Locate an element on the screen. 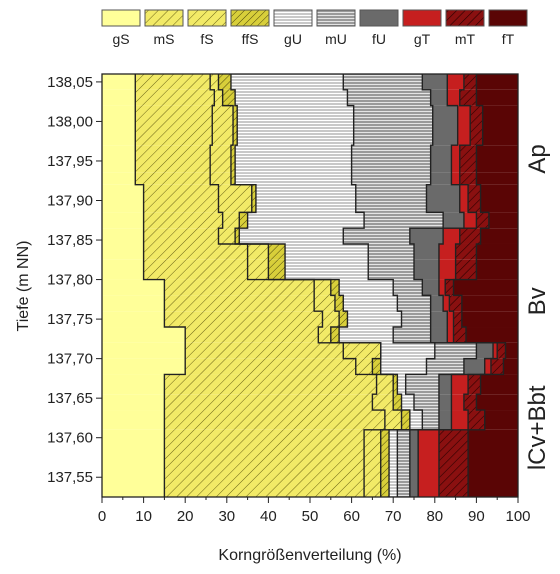 The width and height of the screenshot is (560, 574). horizon-label: Bv is located at coordinates (537, 301).